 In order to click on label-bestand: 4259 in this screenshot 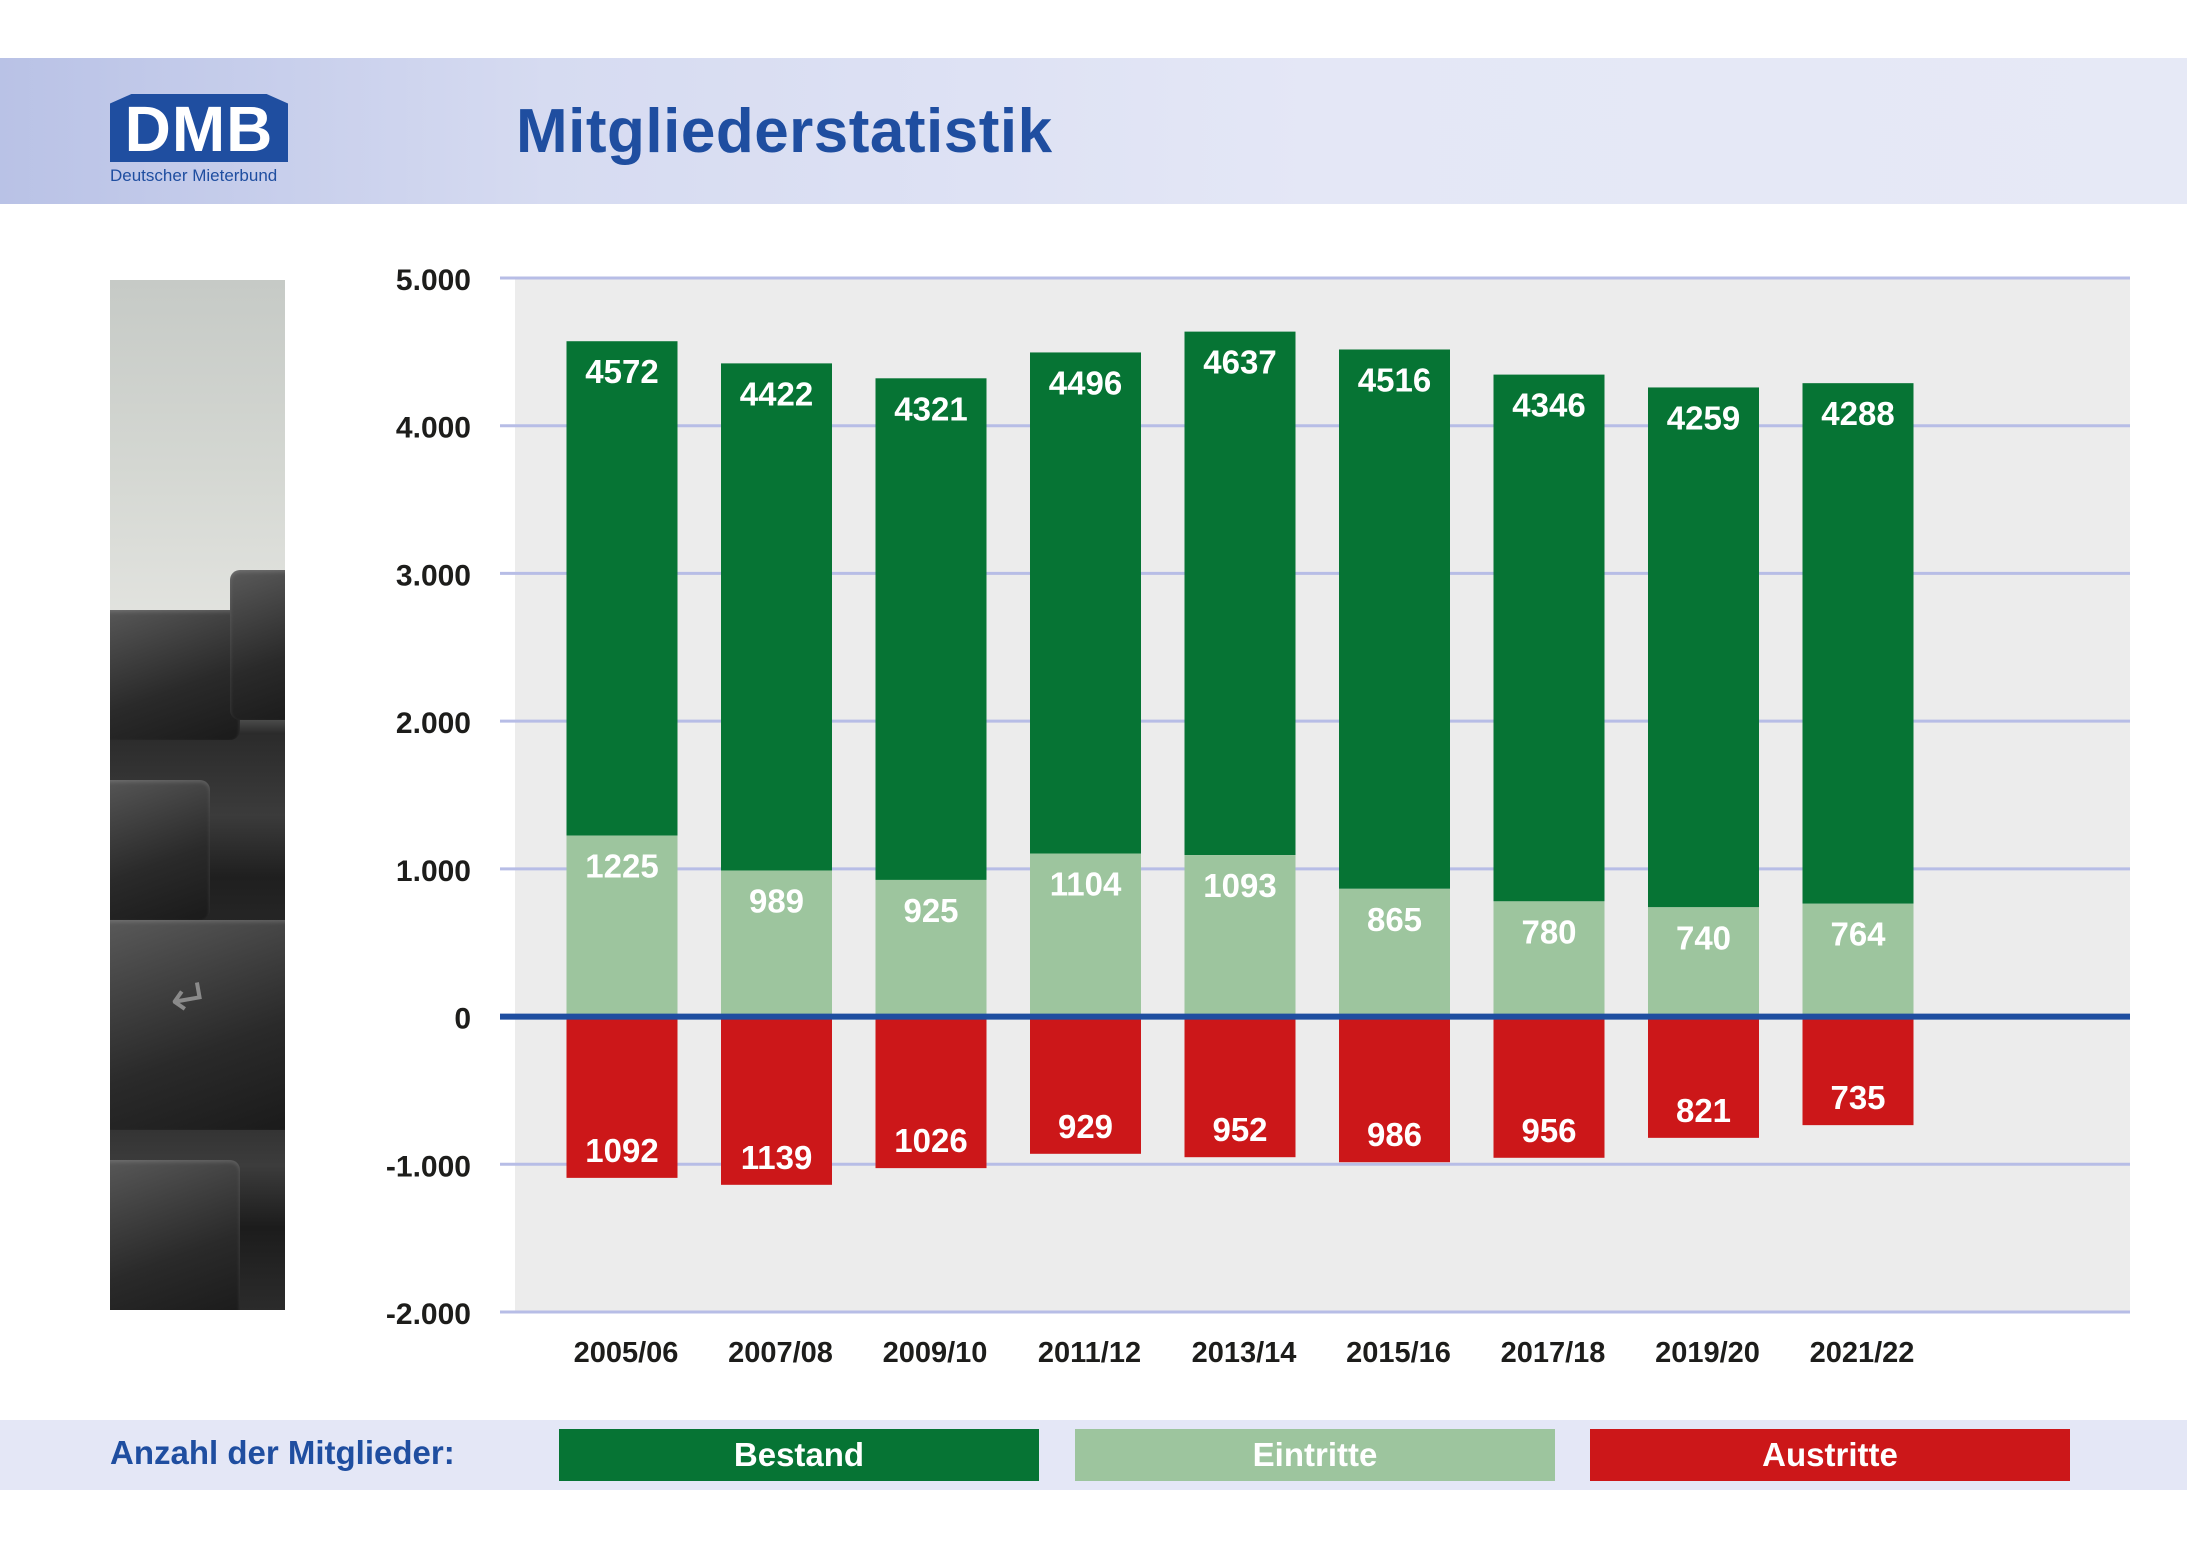, I will do `click(1703, 417)`.